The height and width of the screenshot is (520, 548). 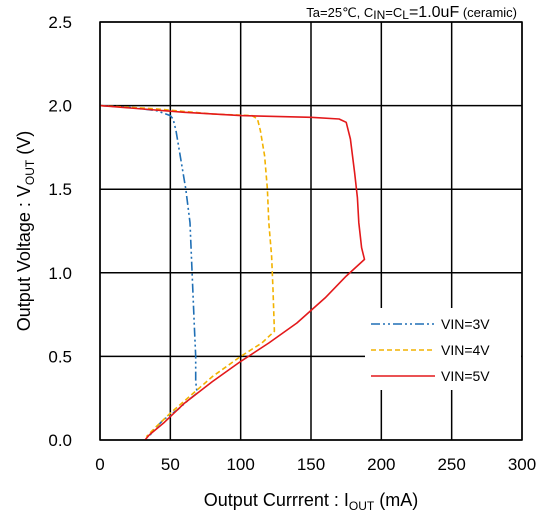 What do you see at coordinates (311, 464) in the screenshot?
I see `x-tick-label: 150` at bounding box center [311, 464].